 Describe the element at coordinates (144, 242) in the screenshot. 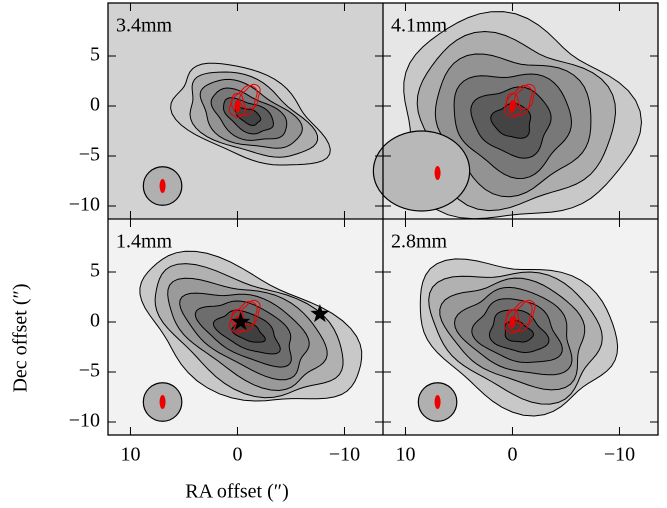

I see `panel-title: 1.4mm` at that location.